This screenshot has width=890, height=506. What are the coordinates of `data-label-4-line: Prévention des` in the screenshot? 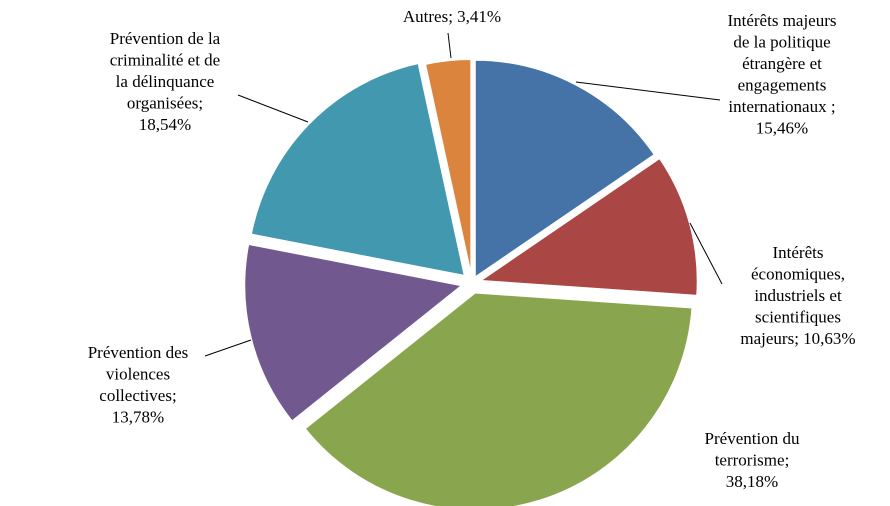 It's located at (138, 352).